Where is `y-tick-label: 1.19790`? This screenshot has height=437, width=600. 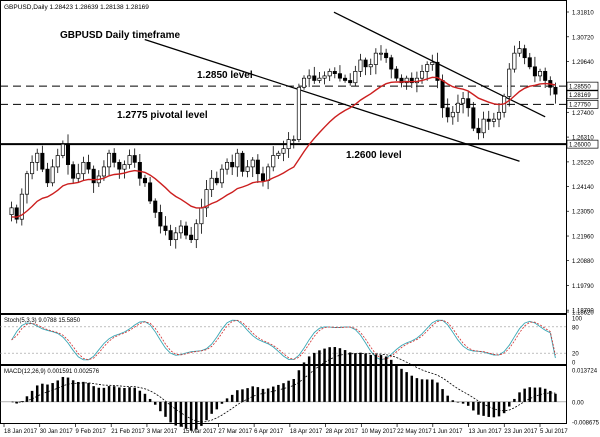
y-tick-label: 1.19790 is located at coordinates (583, 287).